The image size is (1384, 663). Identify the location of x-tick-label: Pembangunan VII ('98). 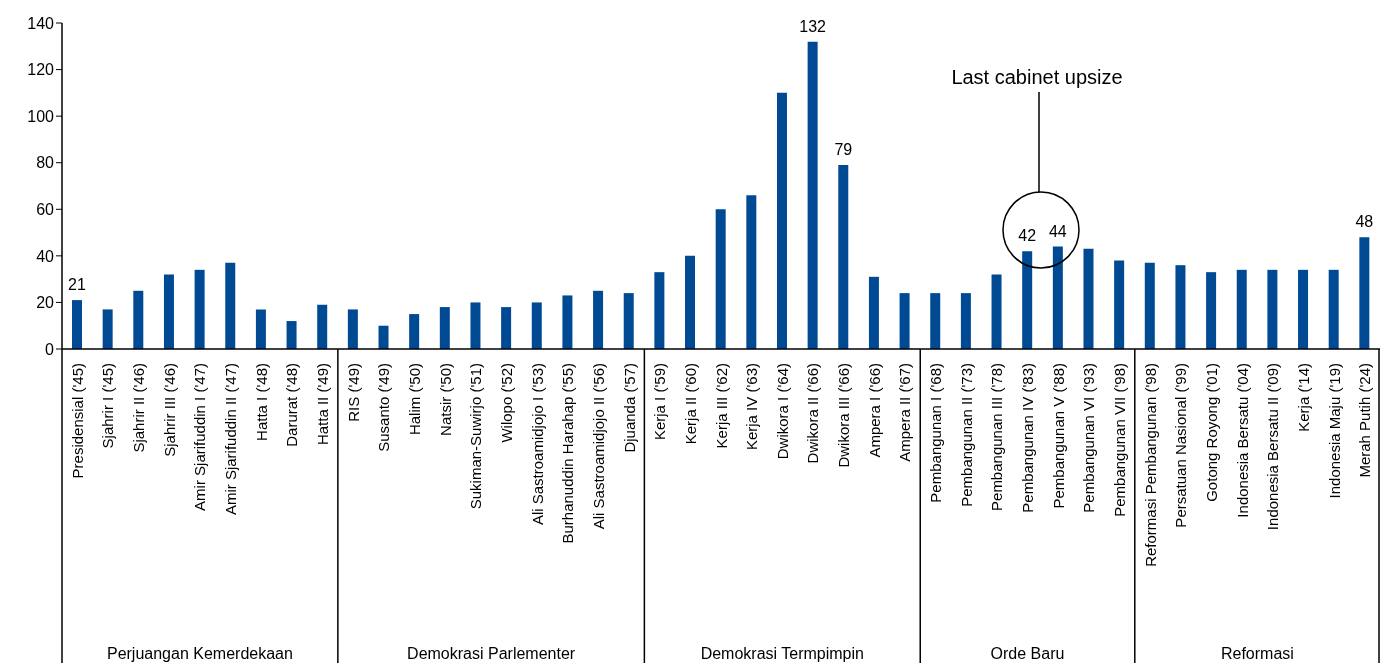
(1119, 440).